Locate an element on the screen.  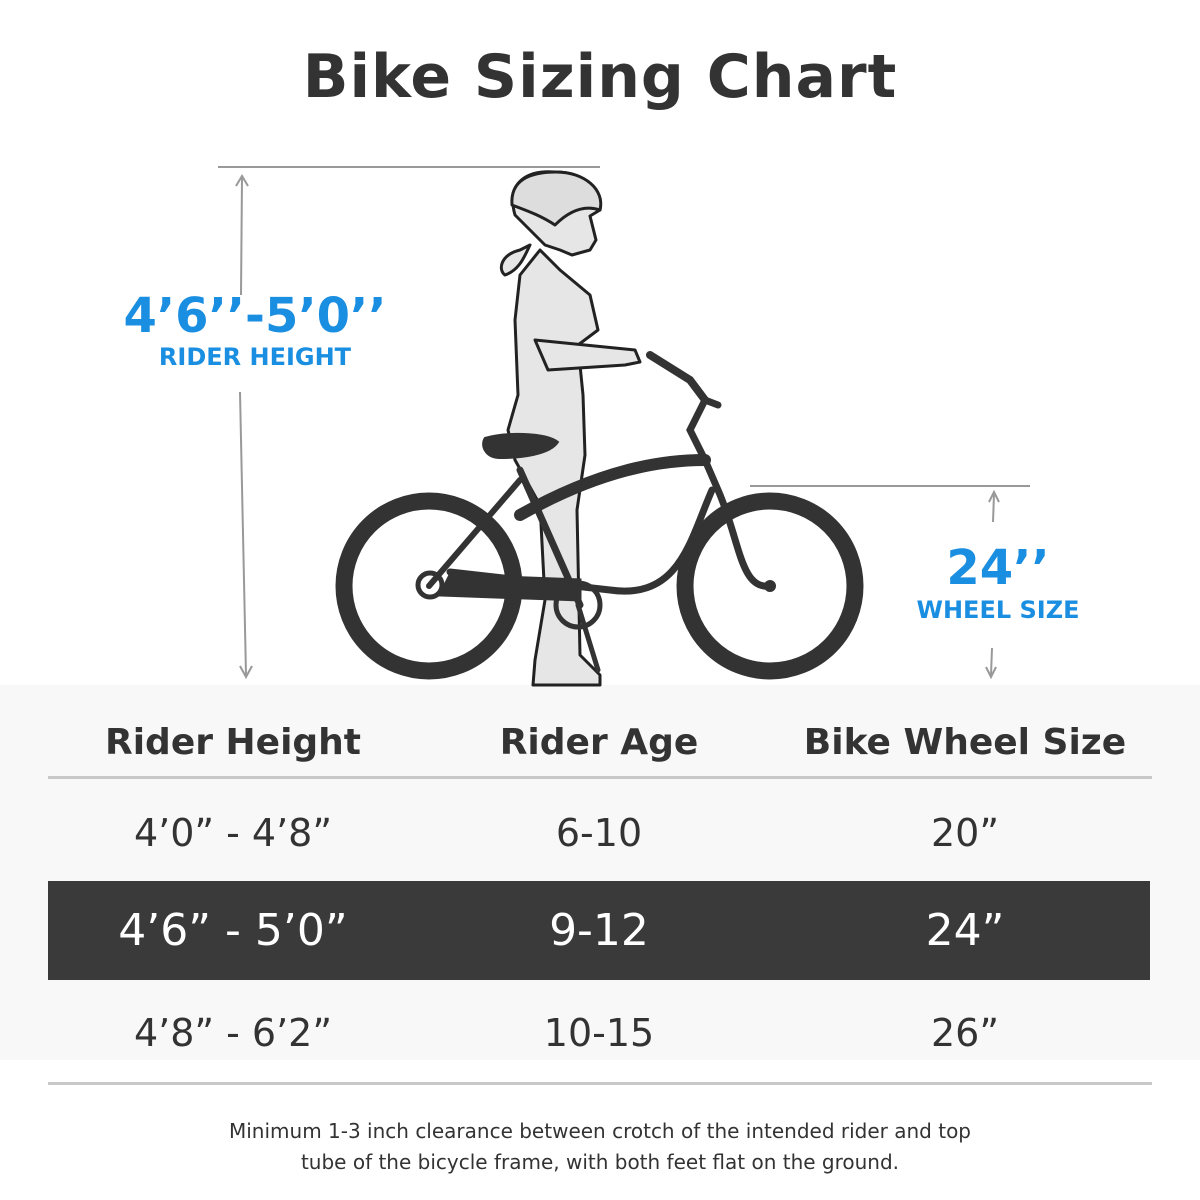
table-row-highlighted: 4’6” - 5’0” 9-12 24” is located at coordinates (599, 930).